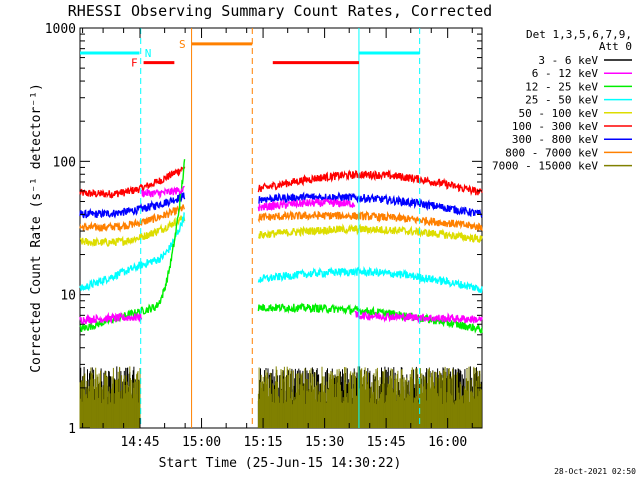  I want to click on marker-label-n: N, so click(148, 53).